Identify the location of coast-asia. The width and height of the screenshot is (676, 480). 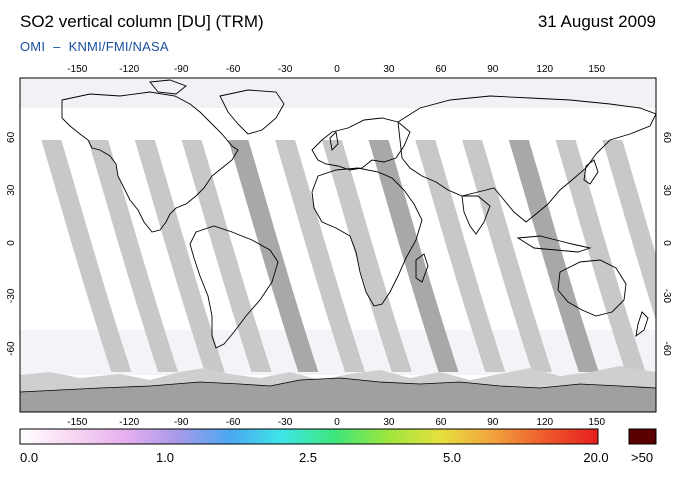
(526, 159).